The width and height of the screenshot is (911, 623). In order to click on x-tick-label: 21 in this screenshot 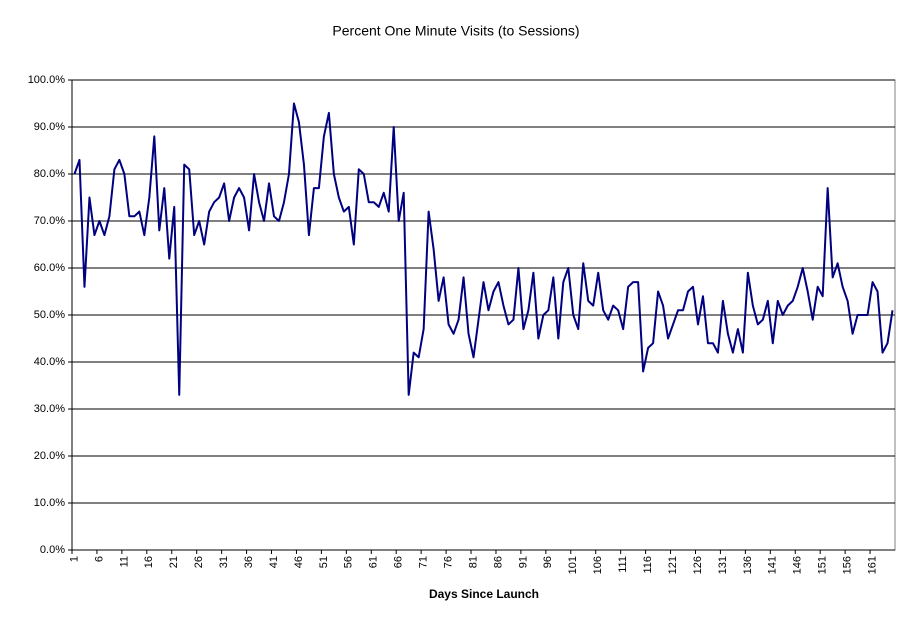, I will do `click(174, 562)`.